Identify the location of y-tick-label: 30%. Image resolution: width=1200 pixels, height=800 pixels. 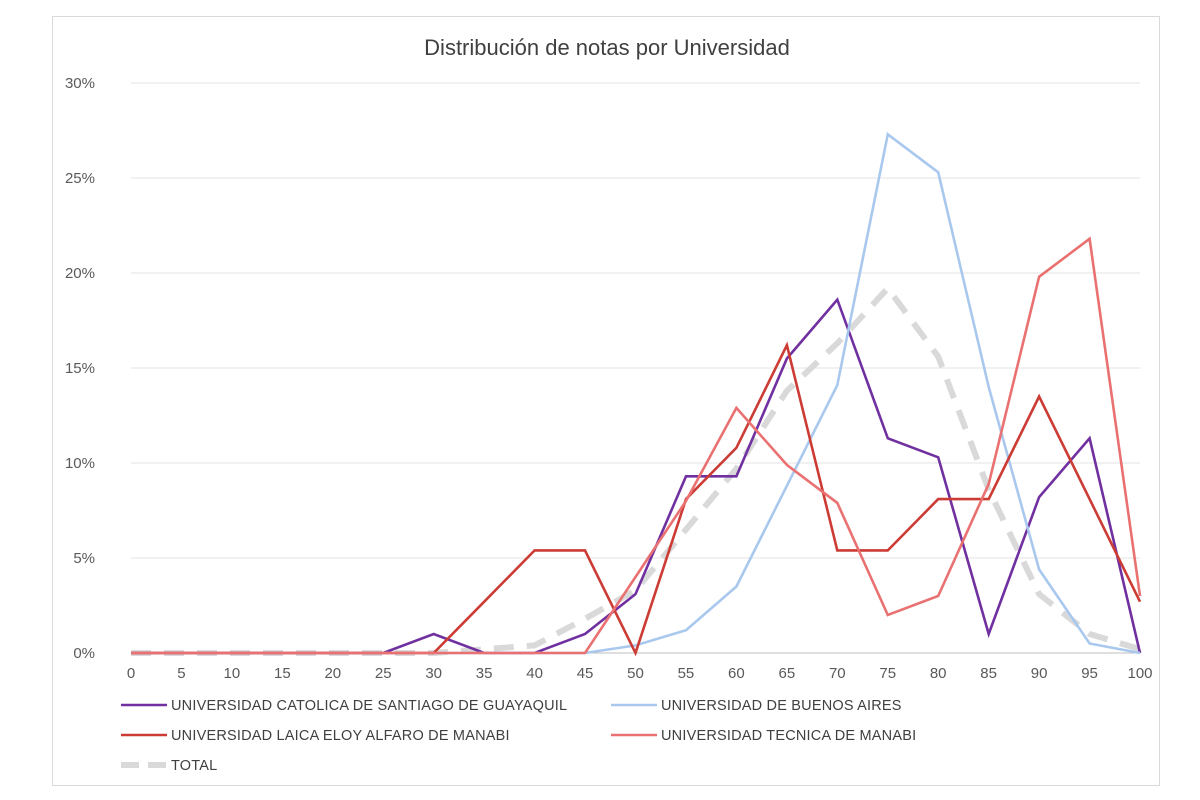
(80, 83).